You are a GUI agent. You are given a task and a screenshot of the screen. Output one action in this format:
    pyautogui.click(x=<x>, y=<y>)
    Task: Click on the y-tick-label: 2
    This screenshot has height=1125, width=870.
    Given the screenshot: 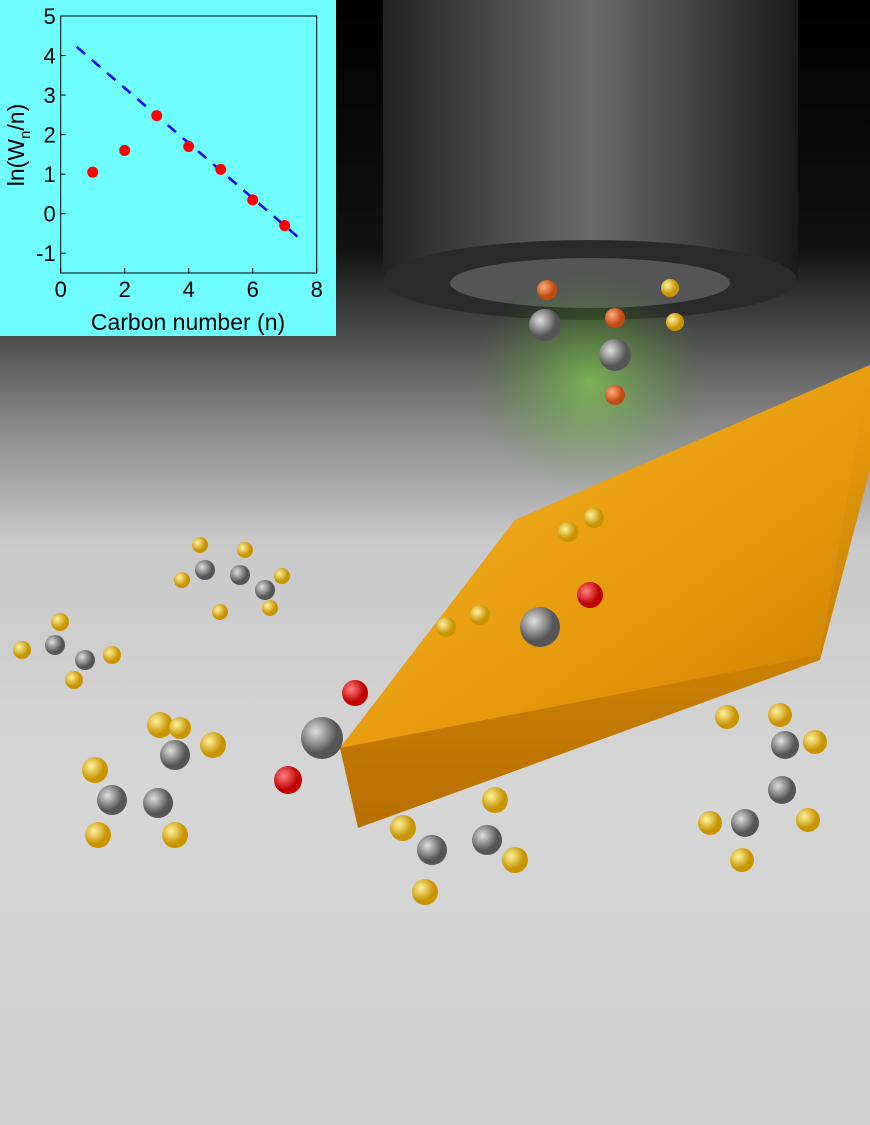 What is the action you would take?
    pyautogui.click(x=49, y=135)
    